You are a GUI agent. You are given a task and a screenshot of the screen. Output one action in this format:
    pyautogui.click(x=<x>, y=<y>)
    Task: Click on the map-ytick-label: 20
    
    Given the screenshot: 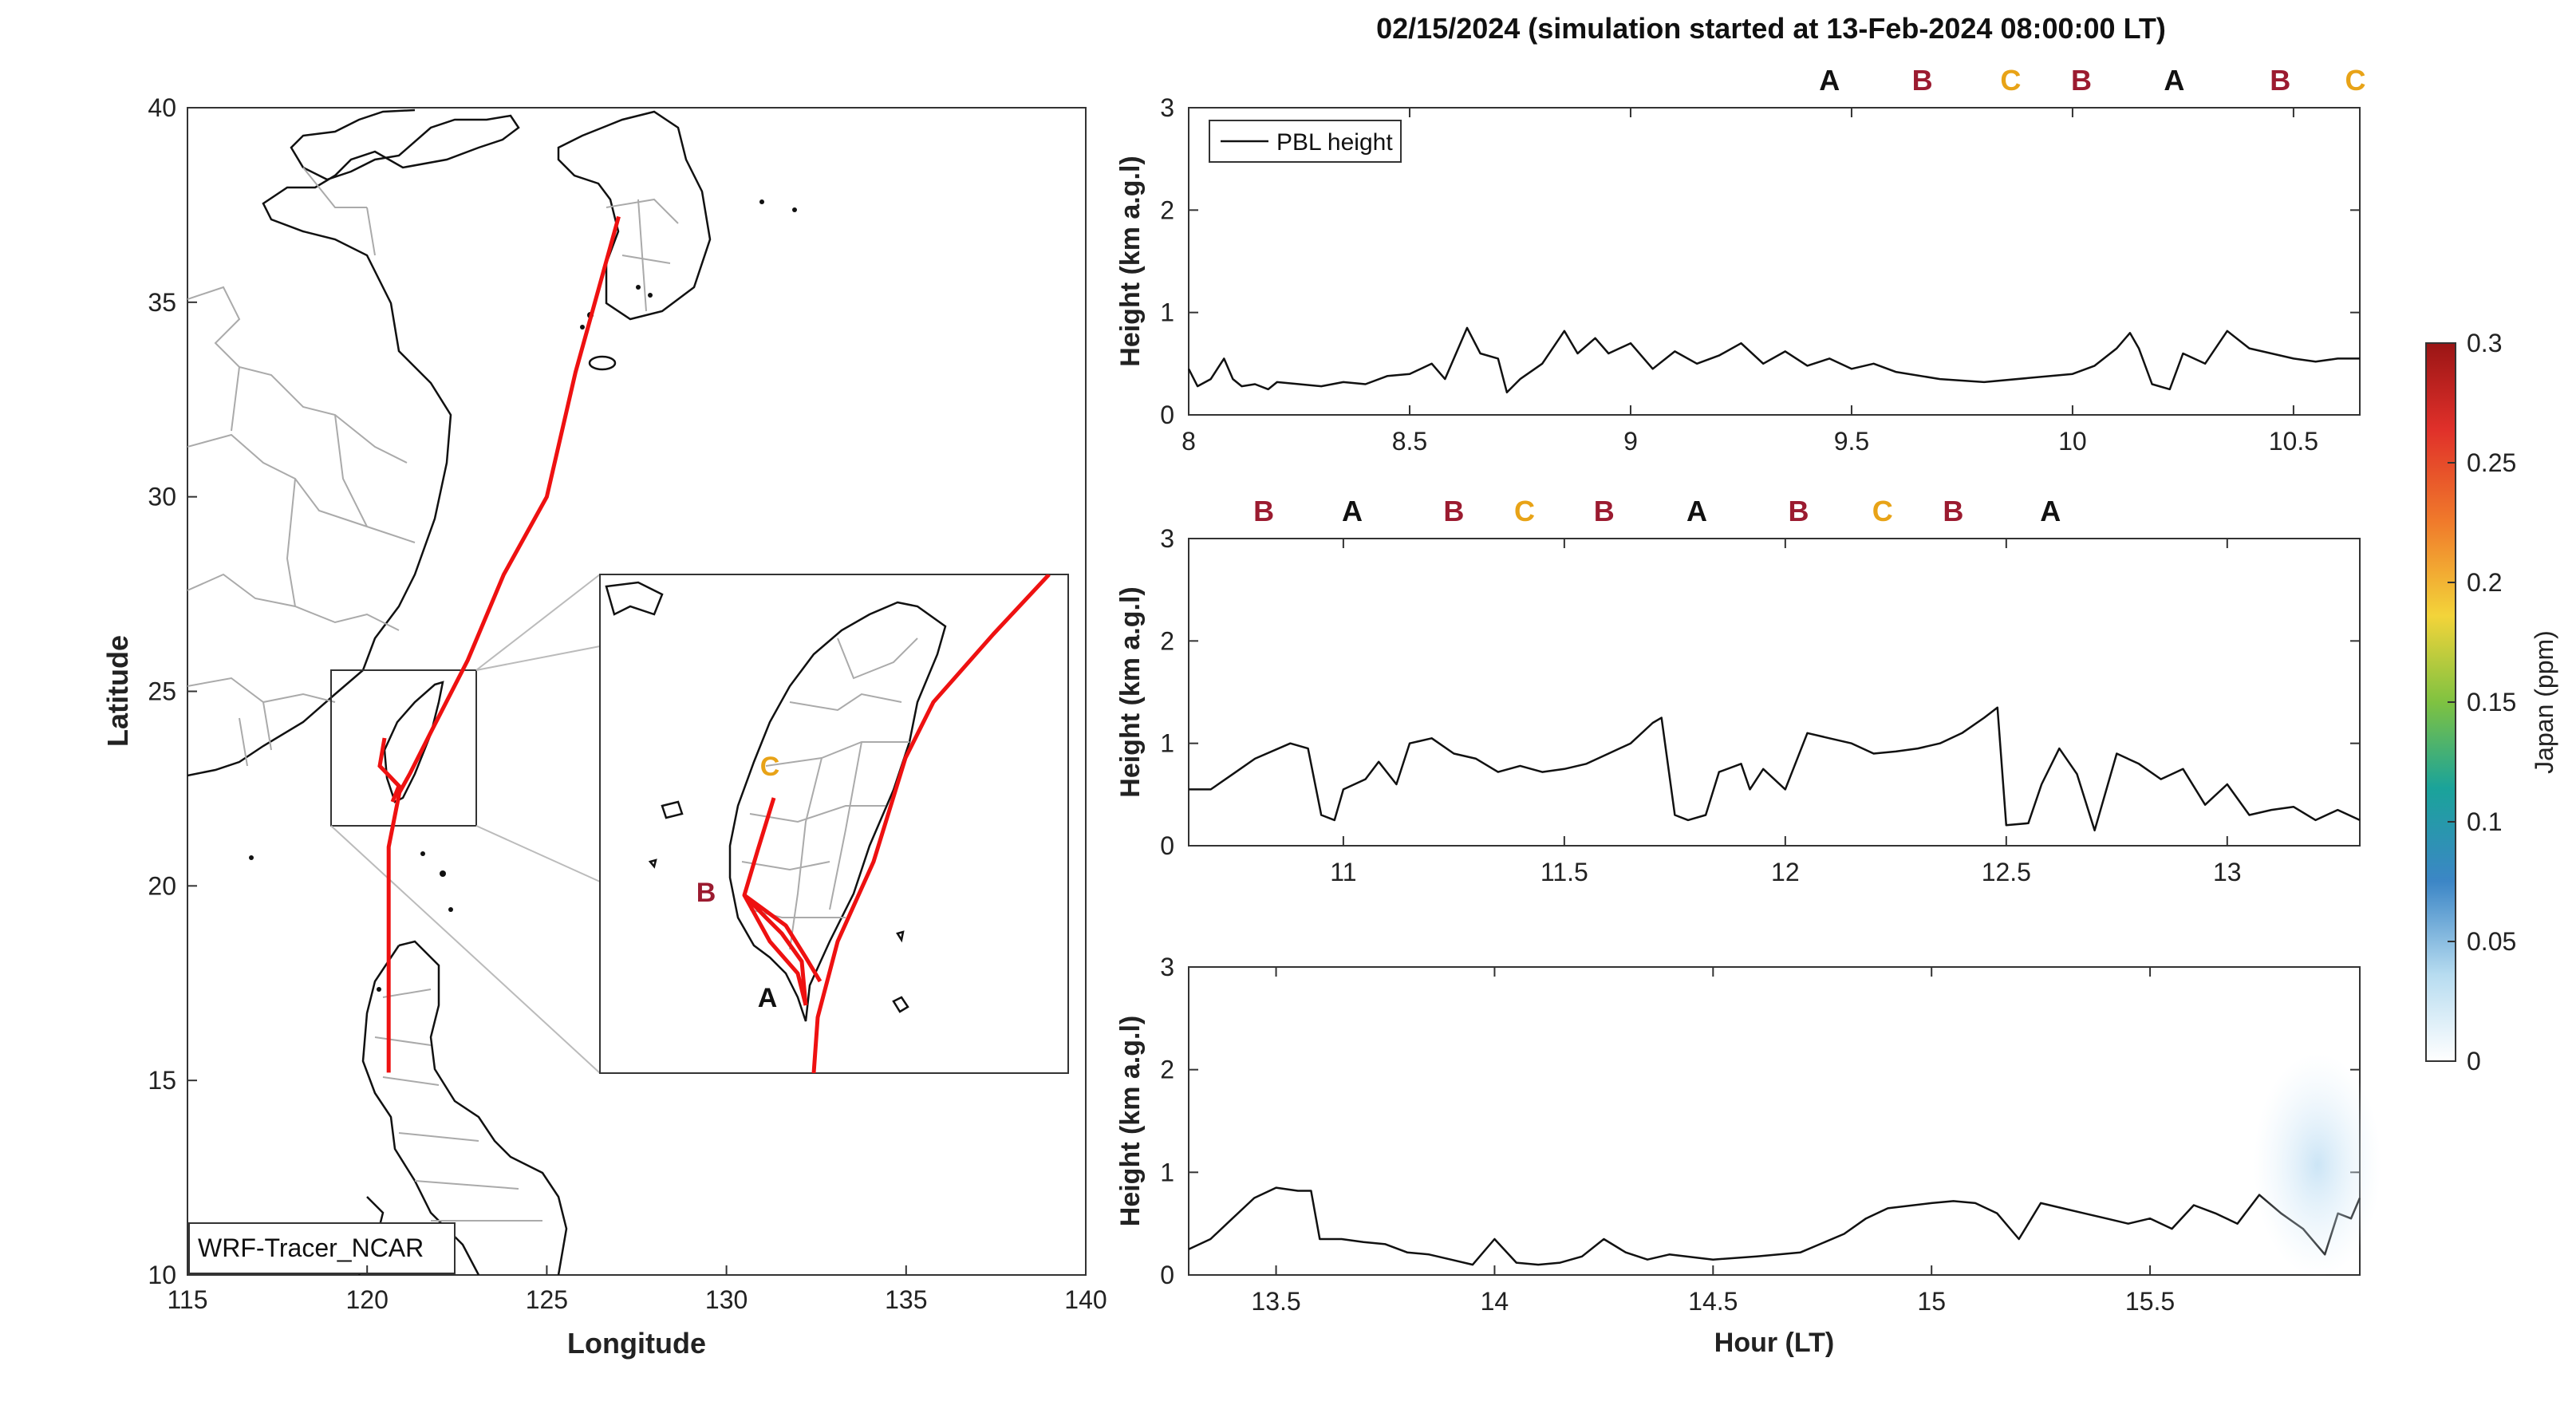 What is the action you would take?
    pyautogui.click(x=162, y=885)
    